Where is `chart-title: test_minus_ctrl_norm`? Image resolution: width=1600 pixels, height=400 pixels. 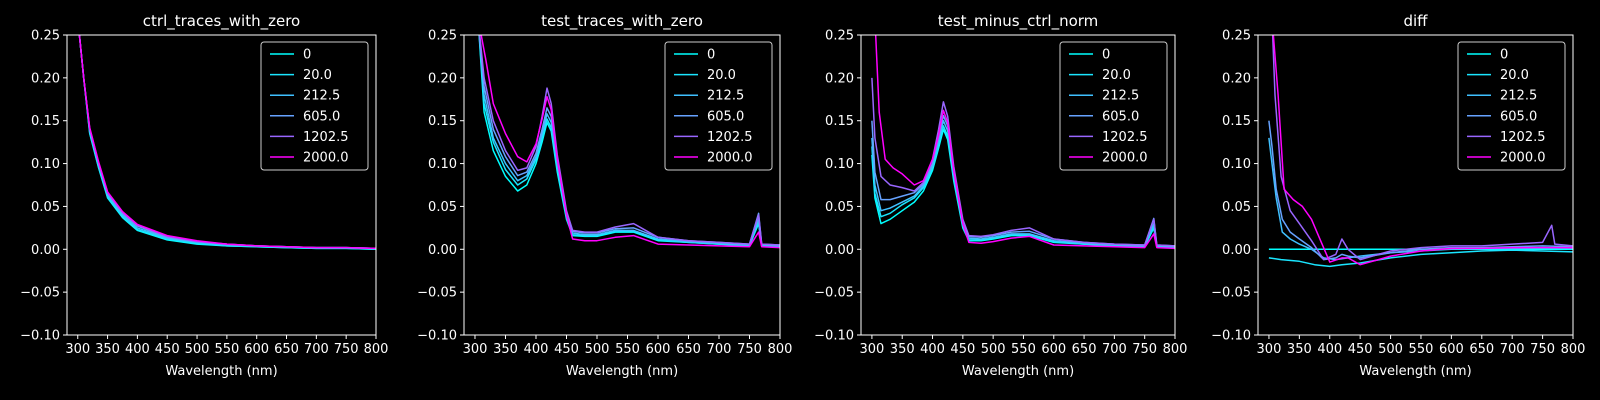 chart-title: test_minus_ctrl_norm is located at coordinates (1018, 21).